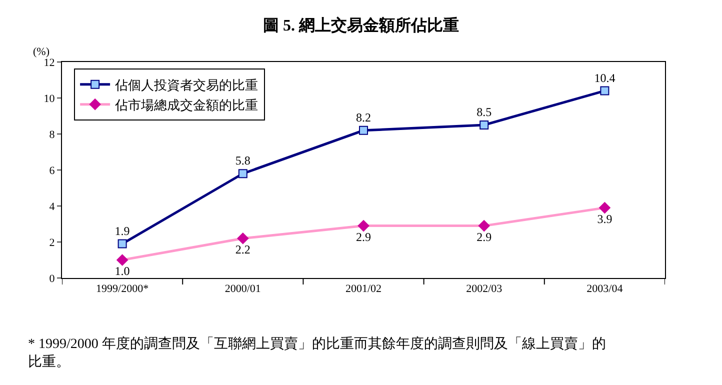 This screenshot has width=722, height=385. What do you see at coordinates (605, 77) in the screenshot?
I see `data-label: 10.4` at bounding box center [605, 77].